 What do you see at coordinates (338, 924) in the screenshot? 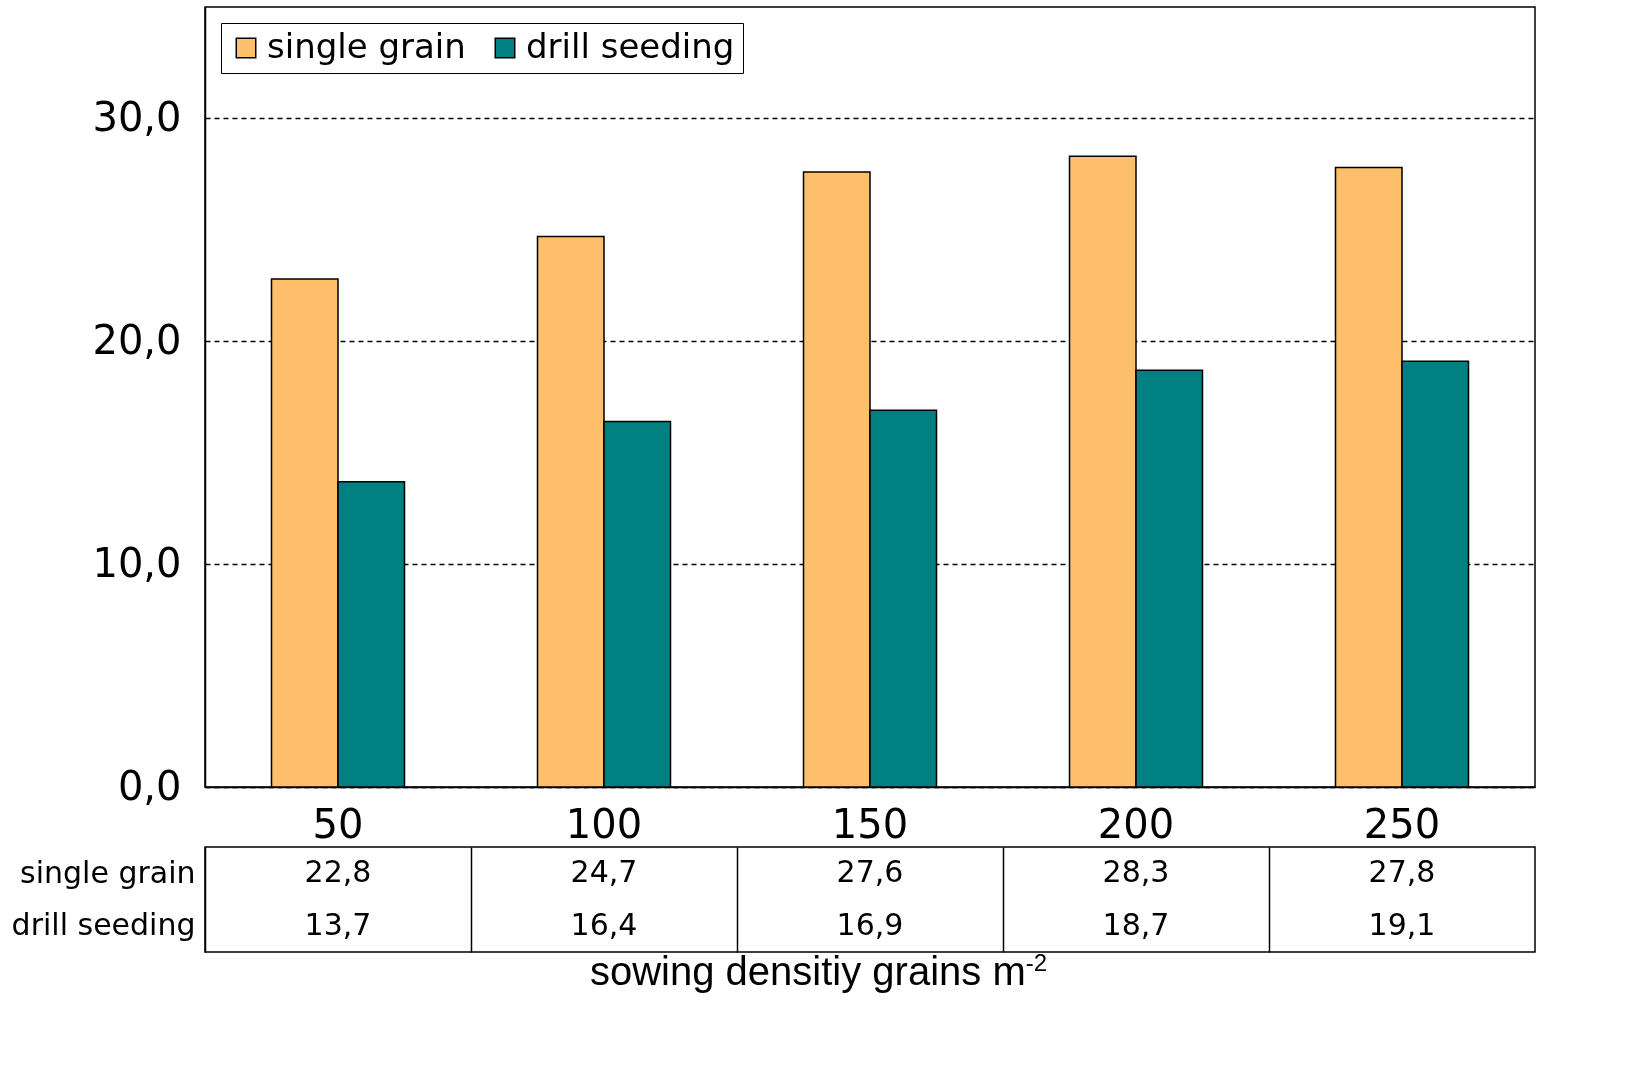
I see `data-label: 13,7` at bounding box center [338, 924].